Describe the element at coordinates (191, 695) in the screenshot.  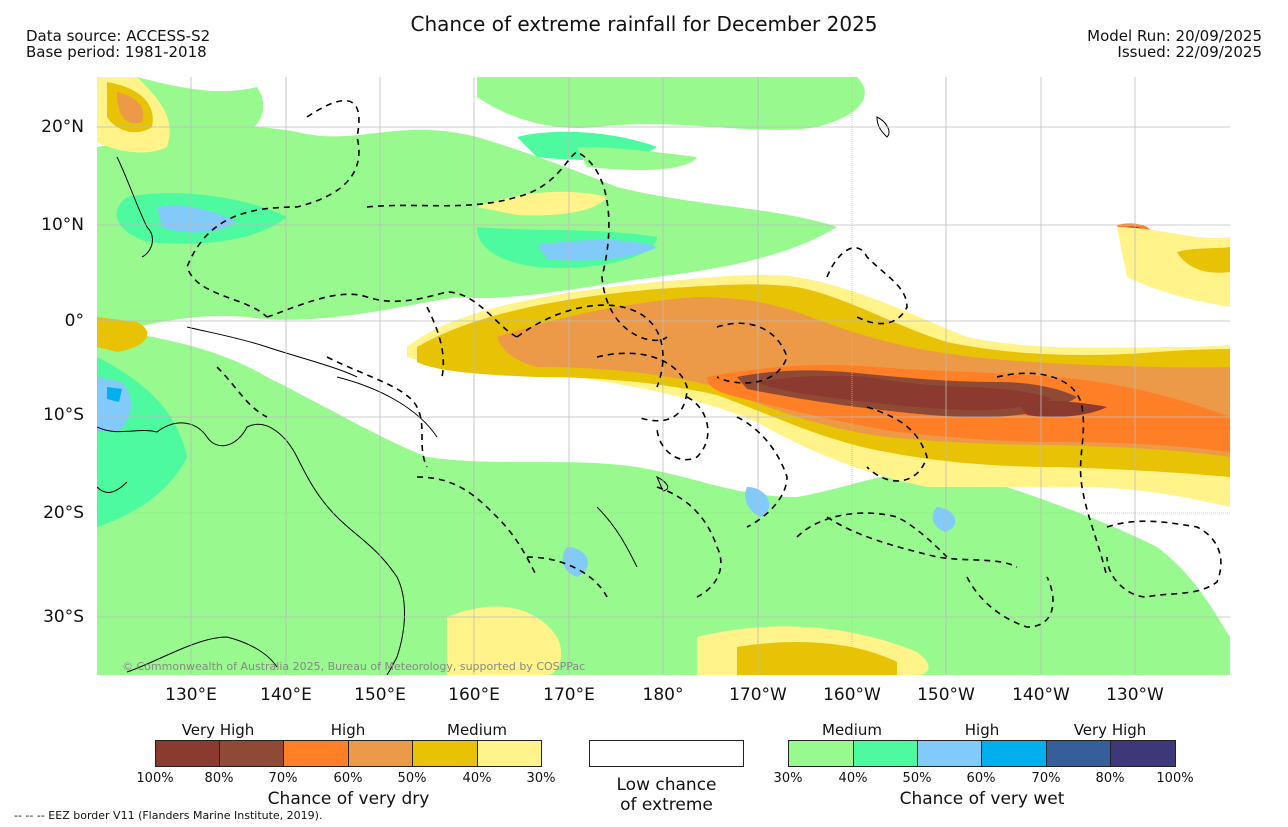
I see `lon-label: 130°E` at that location.